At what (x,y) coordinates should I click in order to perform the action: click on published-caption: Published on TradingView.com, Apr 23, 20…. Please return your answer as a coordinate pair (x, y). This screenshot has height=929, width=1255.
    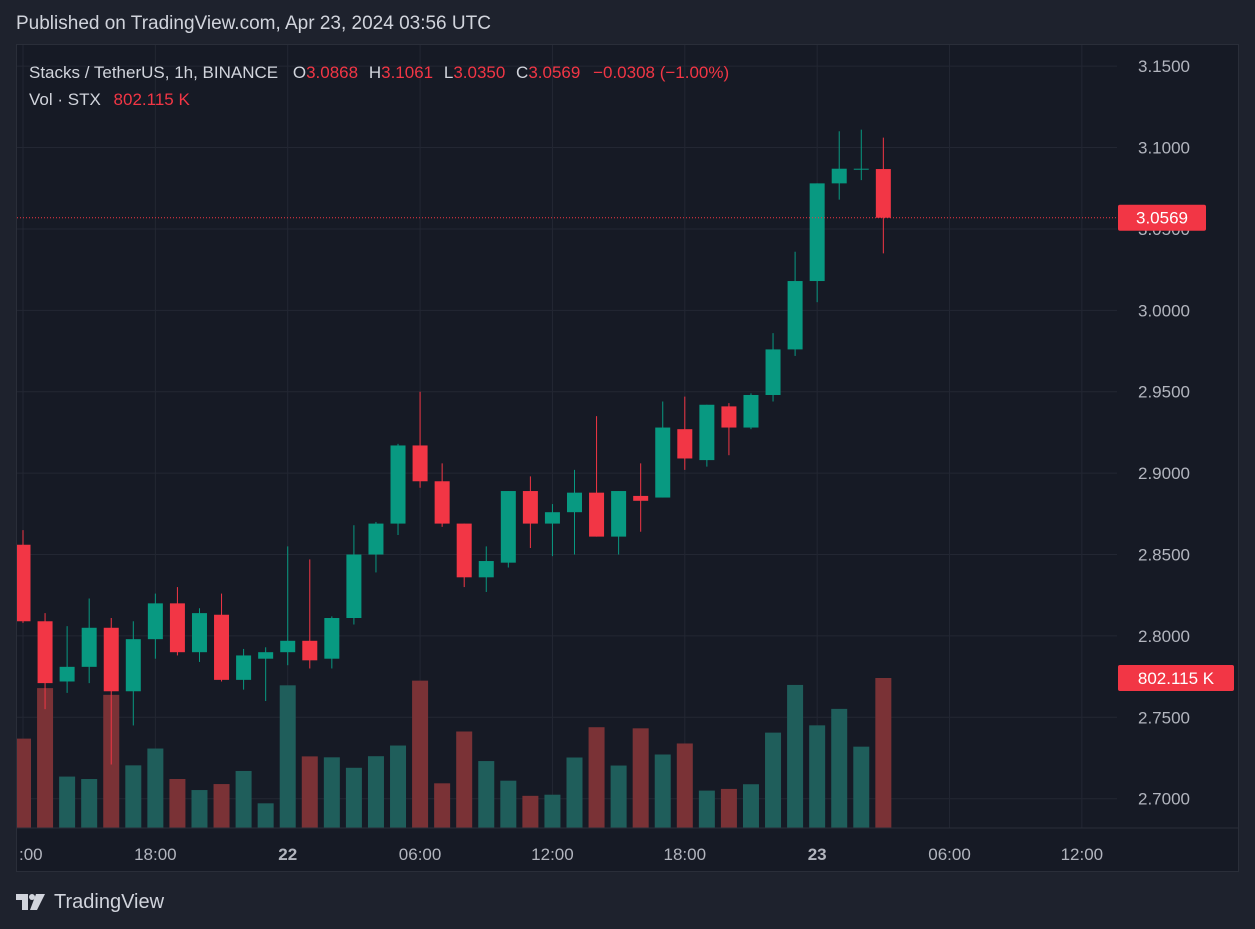
    Looking at the image, I should click on (253, 23).